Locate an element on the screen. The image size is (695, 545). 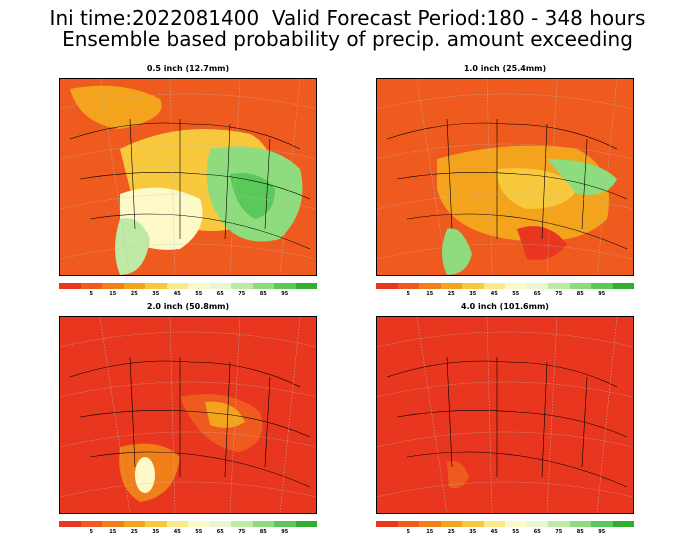
panel-title: 1.0 inch (25.4mm) is located at coordinates (505, 68).